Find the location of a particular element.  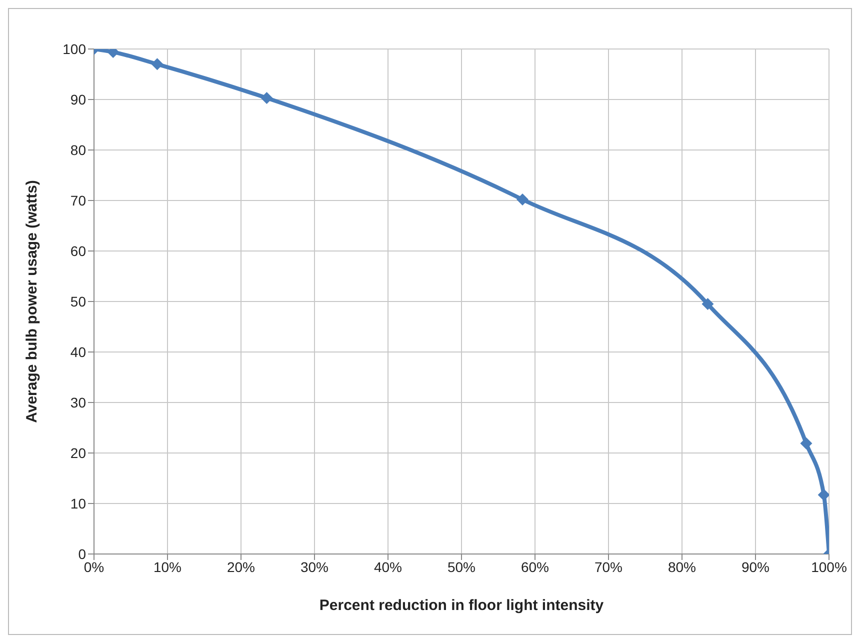

y-tick-label: 100 is located at coordinates (74, 48).